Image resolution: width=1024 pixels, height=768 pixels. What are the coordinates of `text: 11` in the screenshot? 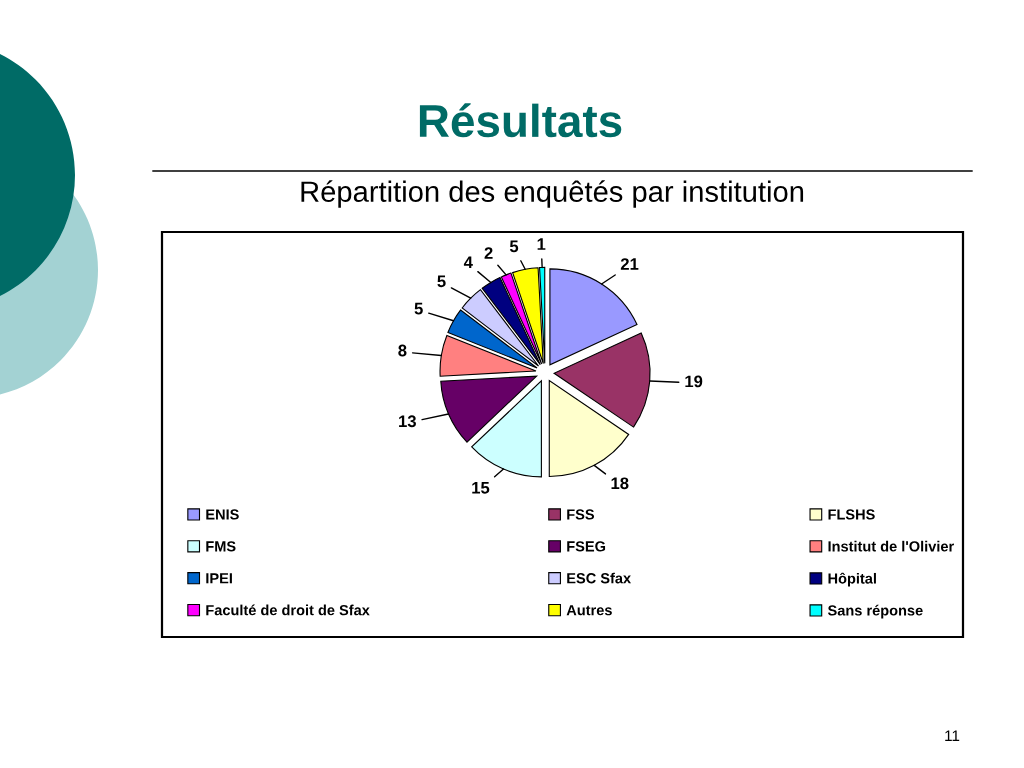 It's located at (952, 735).